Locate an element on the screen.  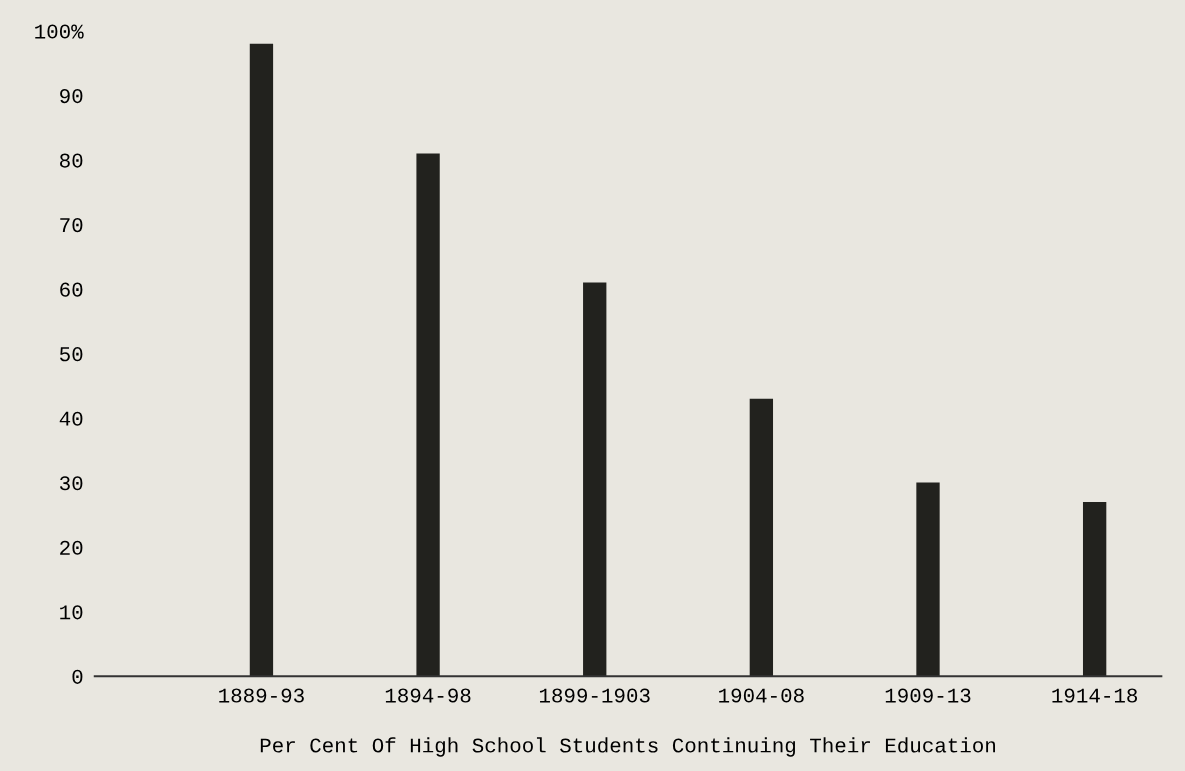
y-tick-label: 30 is located at coordinates (71, 483).